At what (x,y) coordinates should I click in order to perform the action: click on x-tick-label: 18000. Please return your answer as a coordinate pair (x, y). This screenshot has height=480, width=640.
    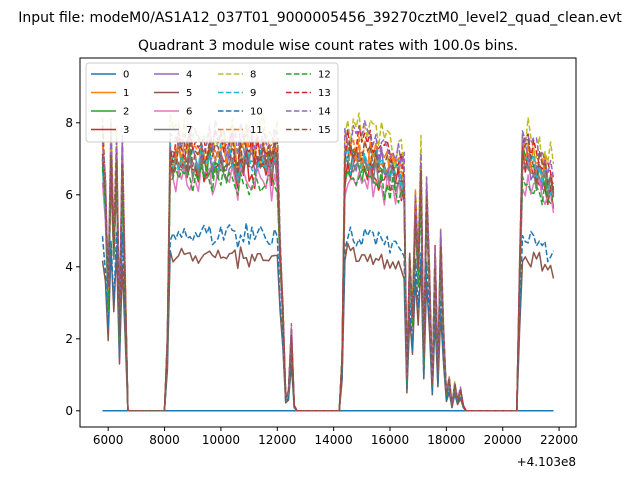
    Looking at the image, I should click on (446, 440).